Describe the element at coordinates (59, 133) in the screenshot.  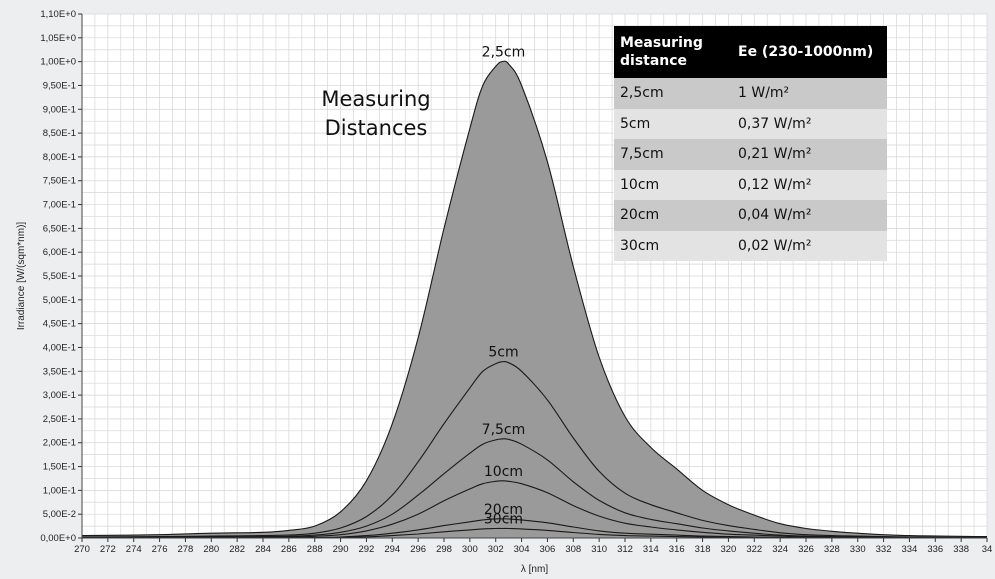
I see `y-tick-label: 8,50E-1` at that location.